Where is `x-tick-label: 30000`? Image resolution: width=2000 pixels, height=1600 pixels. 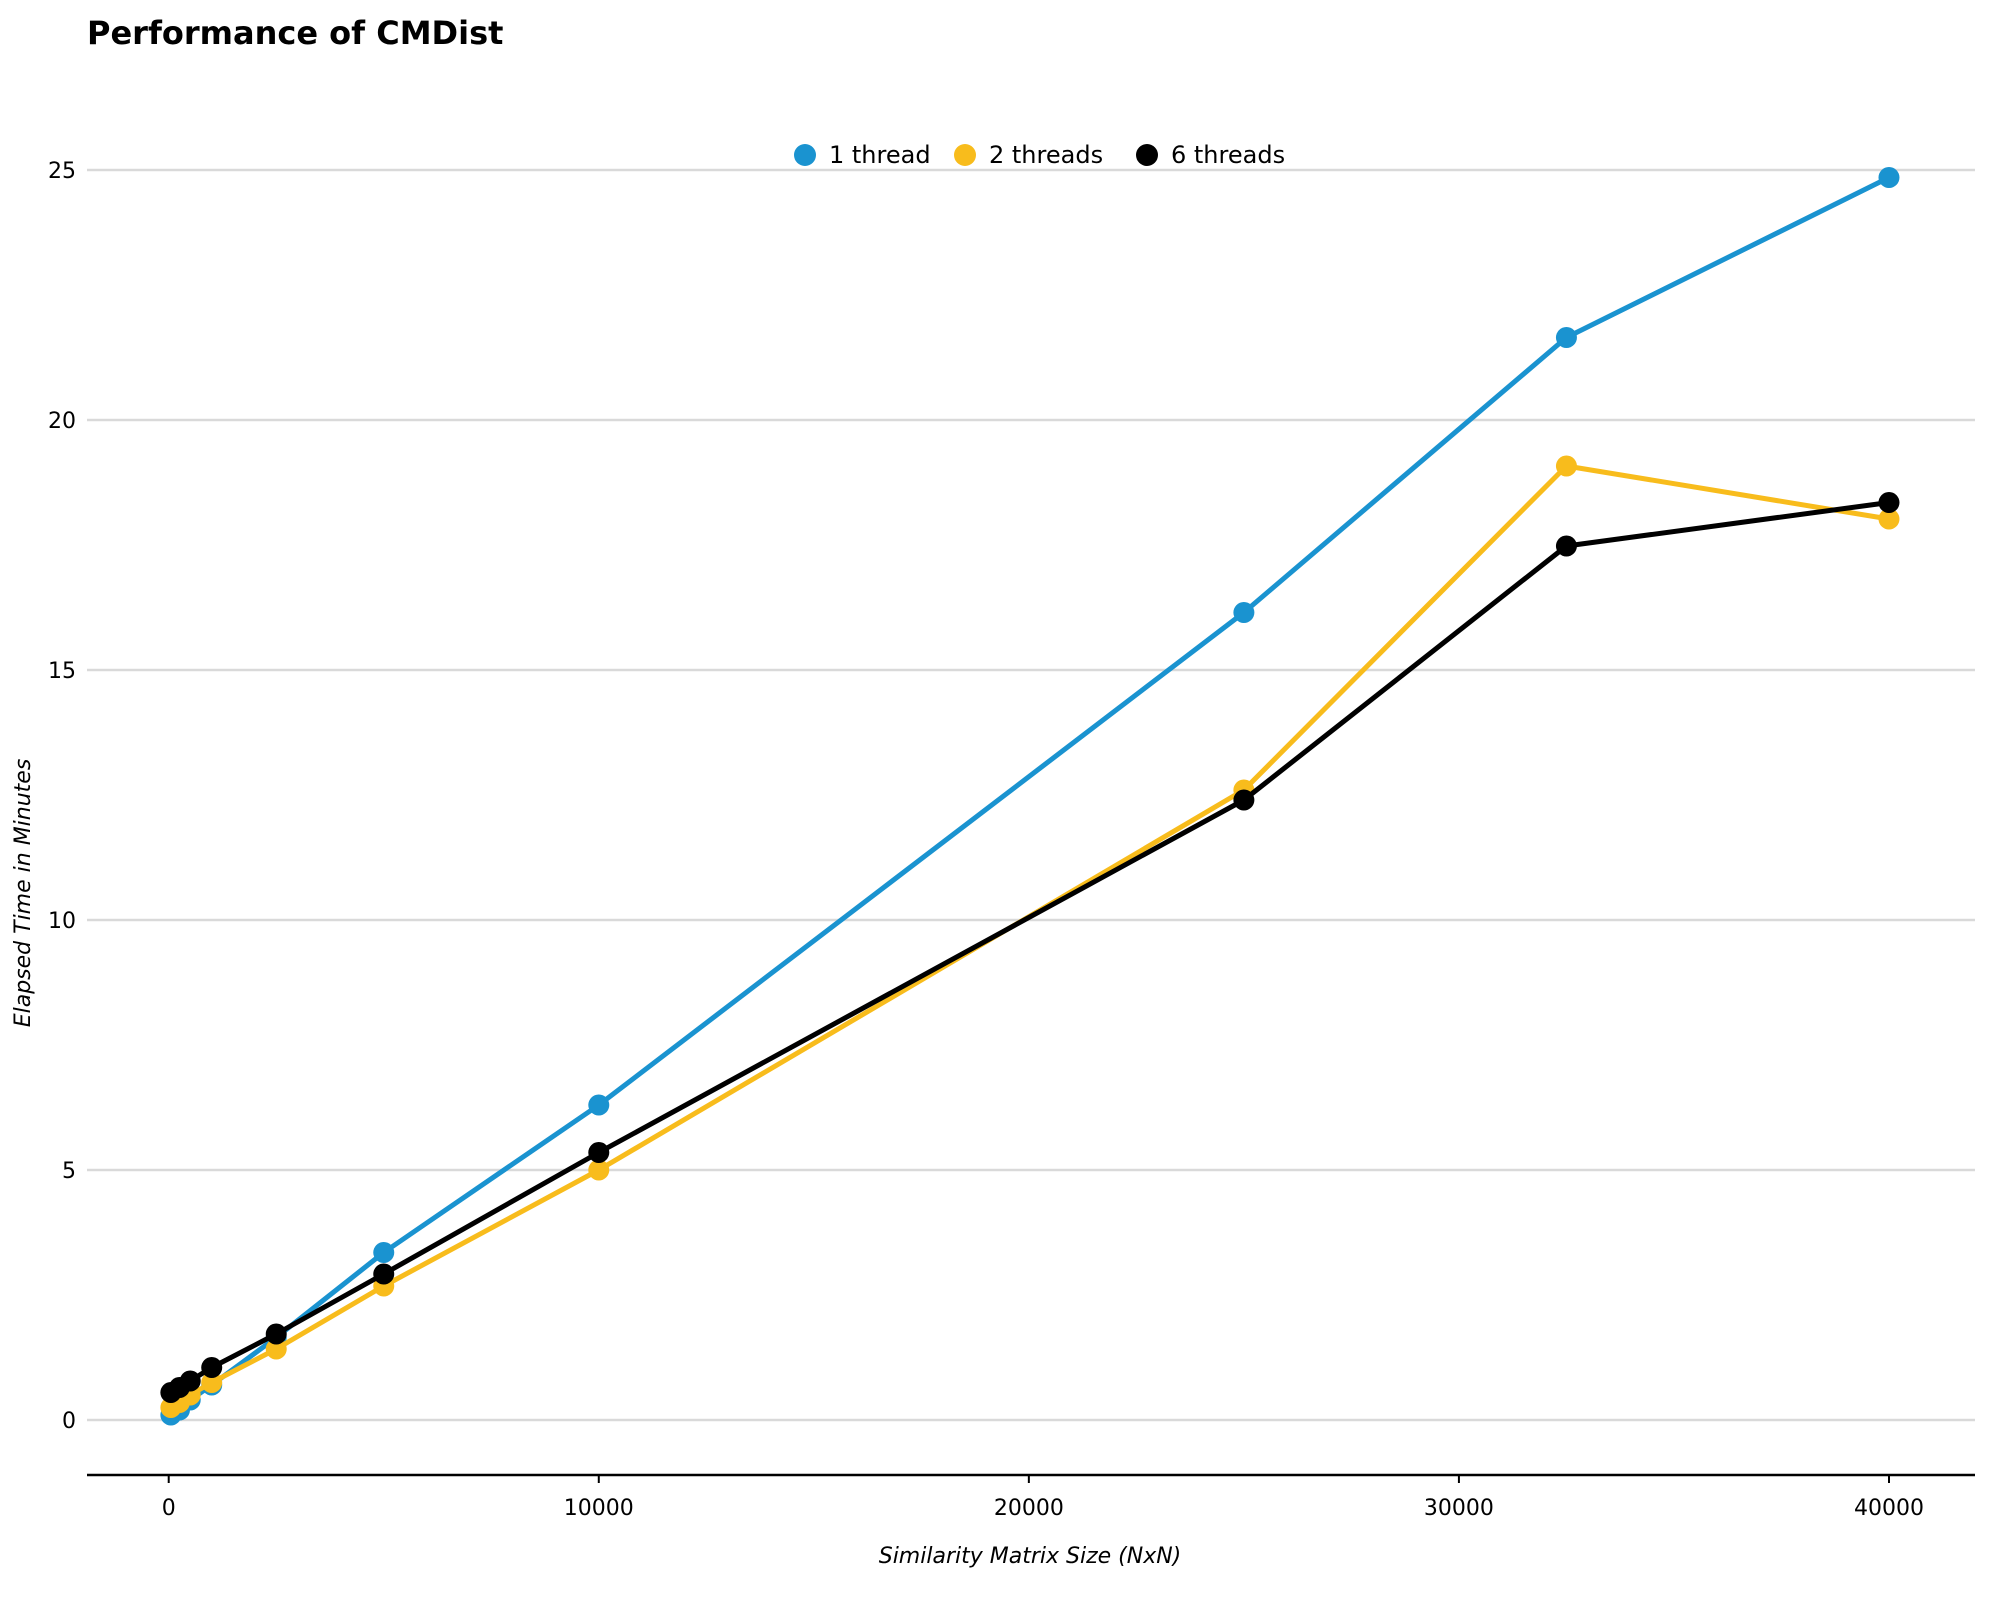
x-tick-label: 30000 is located at coordinates (1459, 1508).